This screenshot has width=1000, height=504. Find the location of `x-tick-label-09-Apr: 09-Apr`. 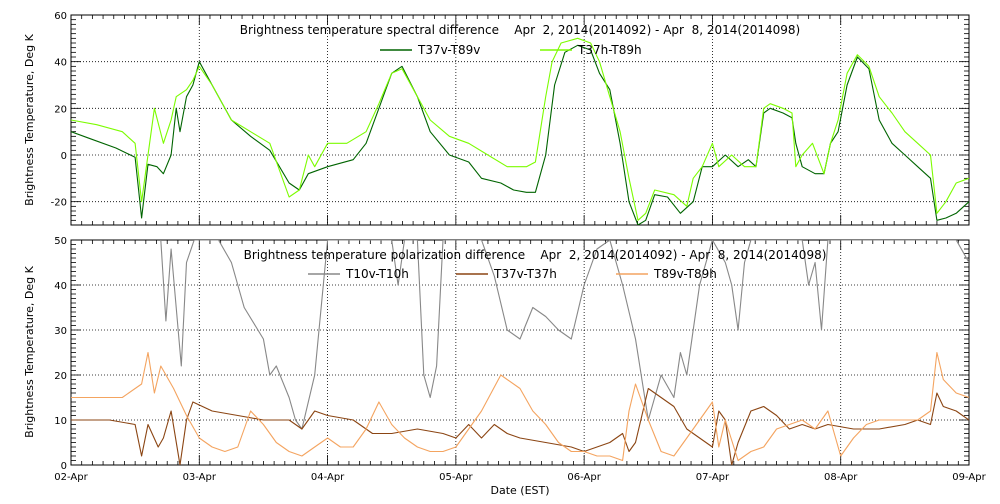

x-tick-label-09-Apr: 09-Apr is located at coordinates (969, 477).